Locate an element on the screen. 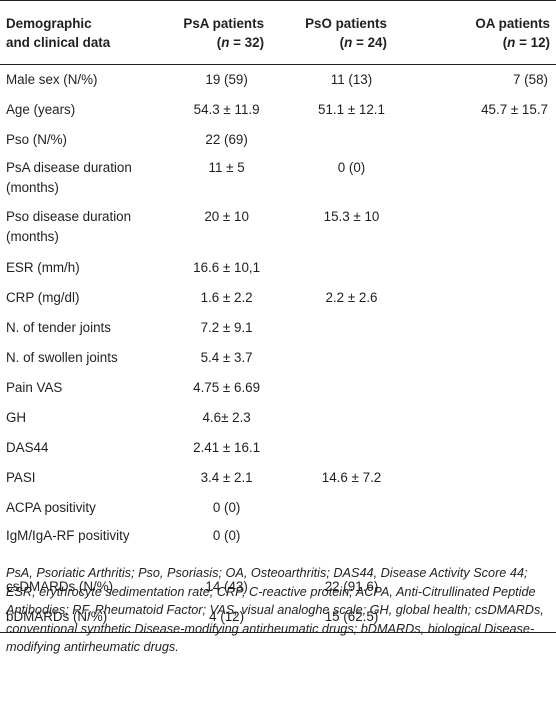 The image size is (556, 703). row-label: N. of swollen joints is located at coordinates (62, 357).